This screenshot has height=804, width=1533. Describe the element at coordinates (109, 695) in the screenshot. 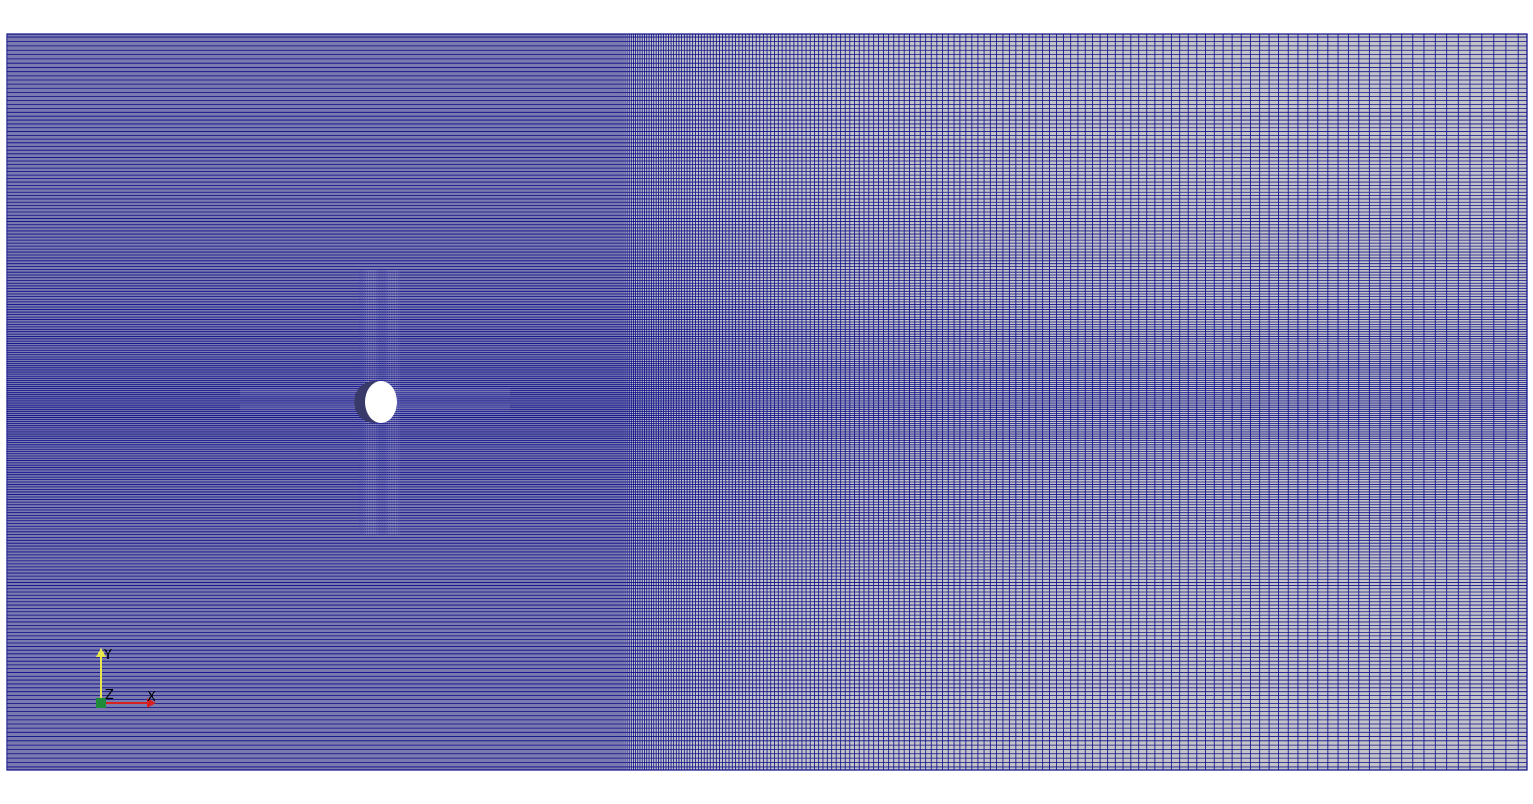

I see `z-axis-label: Z` at that location.